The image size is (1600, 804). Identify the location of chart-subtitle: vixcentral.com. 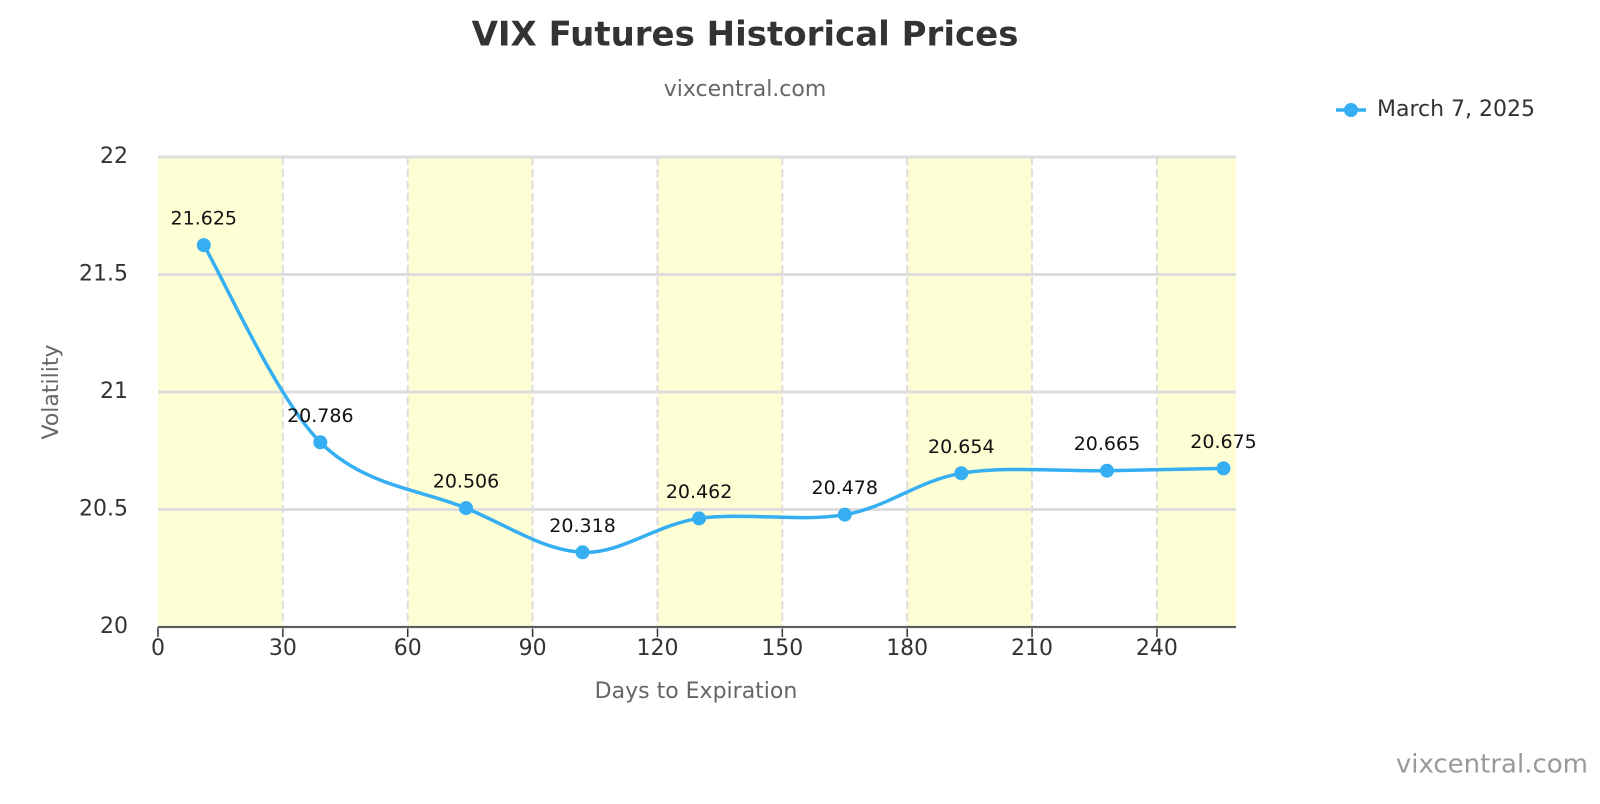
(745, 89).